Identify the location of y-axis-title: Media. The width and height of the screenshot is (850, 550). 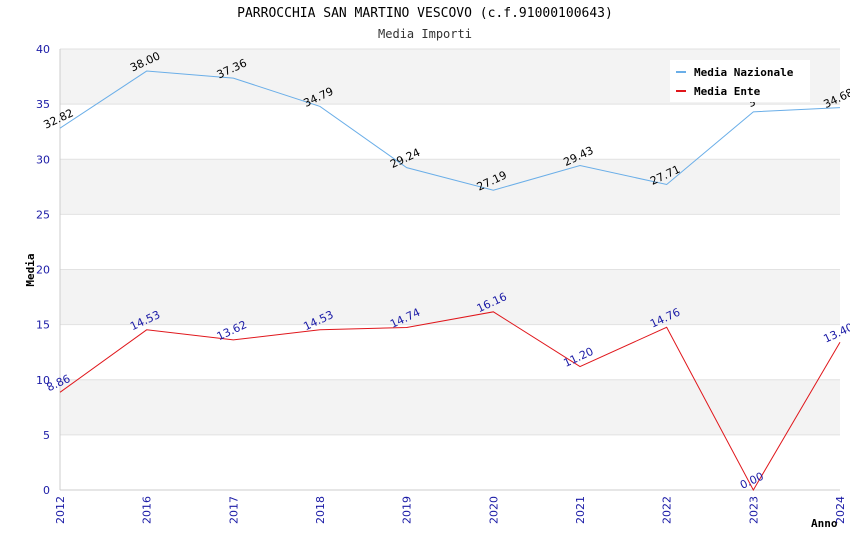
(30, 269).